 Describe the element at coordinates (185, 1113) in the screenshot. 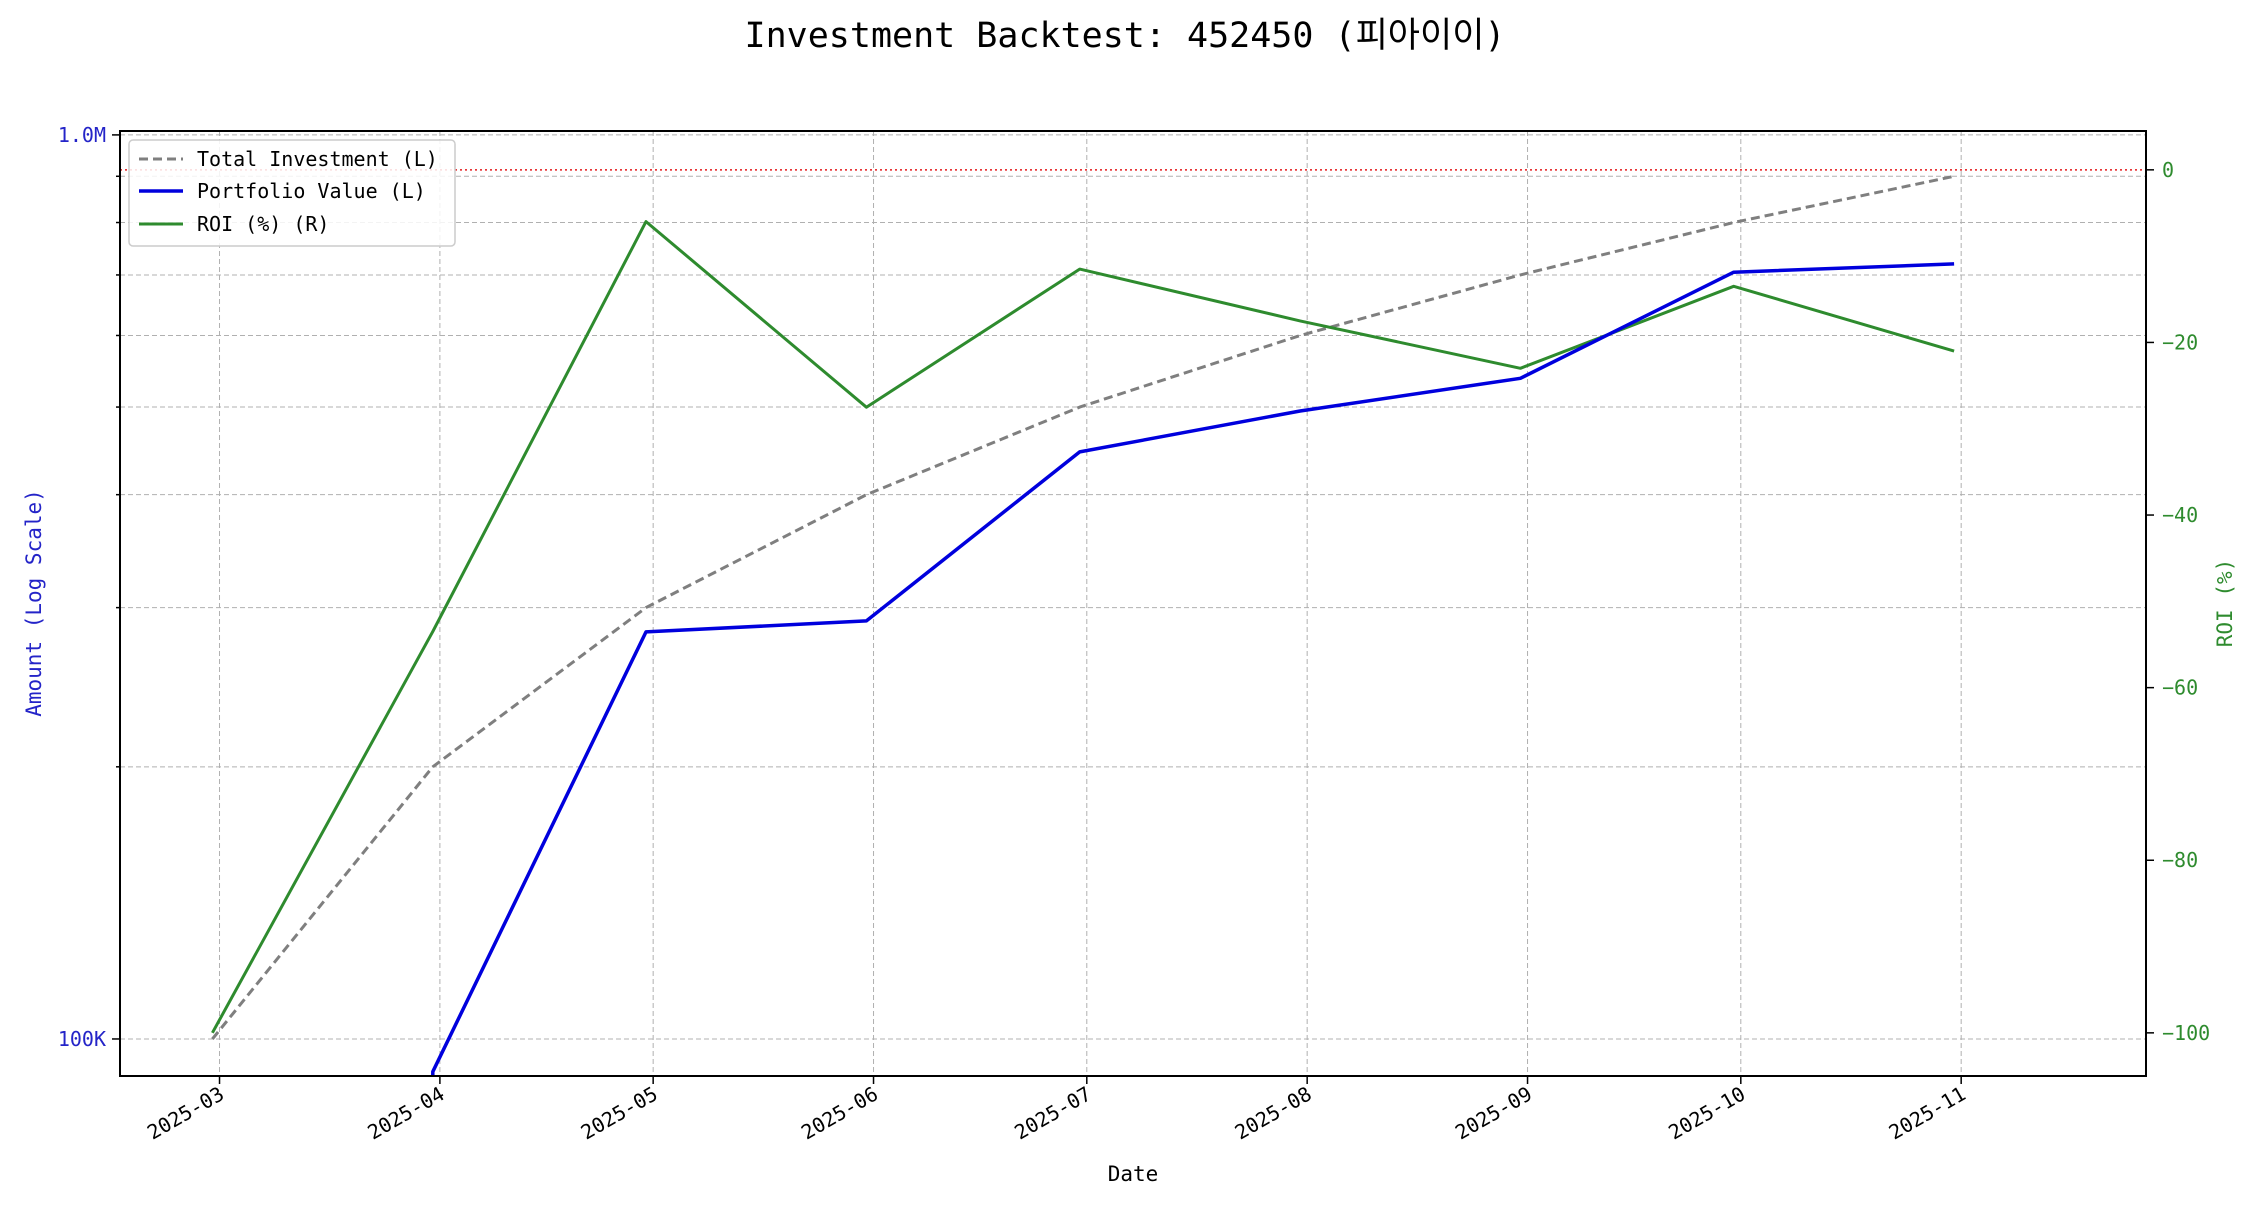

I see `x-tick-label: 2025-03` at that location.